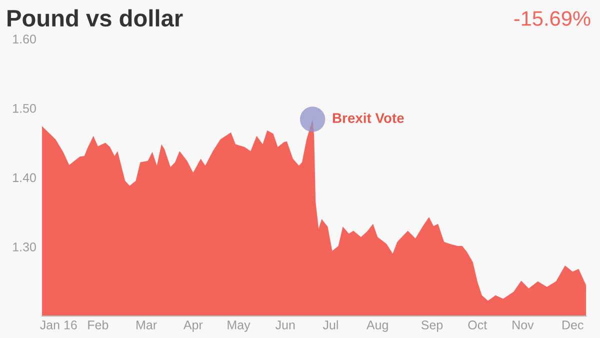 The height and width of the screenshot is (338, 600). I want to click on y-tick-label: 1.50, so click(24, 108).